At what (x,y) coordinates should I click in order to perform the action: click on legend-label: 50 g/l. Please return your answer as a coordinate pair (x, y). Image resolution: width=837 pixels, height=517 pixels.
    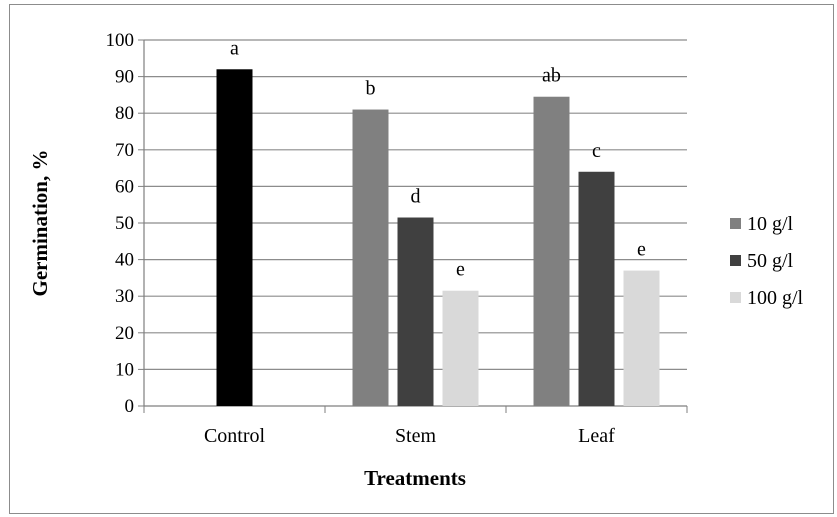
    Looking at the image, I should click on (770, 261).